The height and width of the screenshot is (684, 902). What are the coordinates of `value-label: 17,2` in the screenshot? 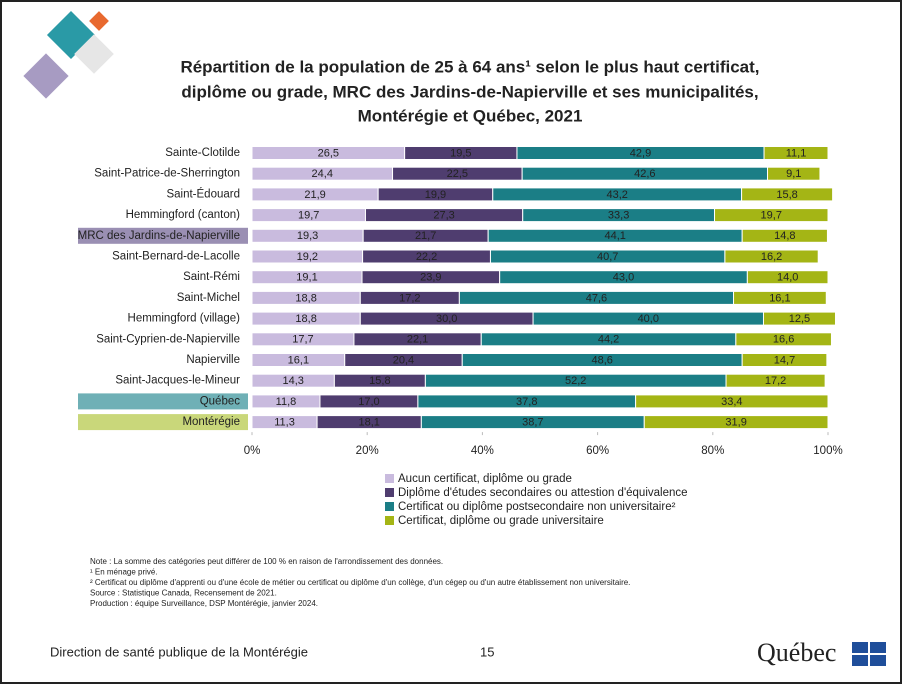 It's located at (409, 298).